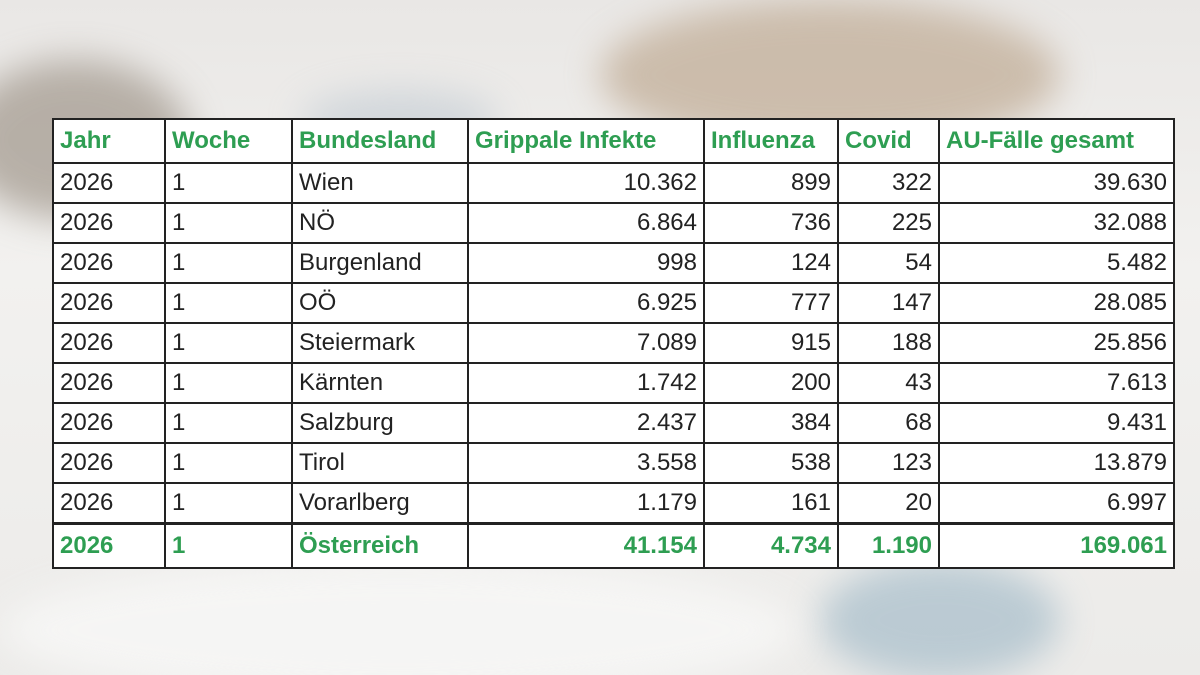  What do you see at coordinates (380, 263) in the screenshot?
I see `table-cell: Burgenland` at bounding box center [380, 263].